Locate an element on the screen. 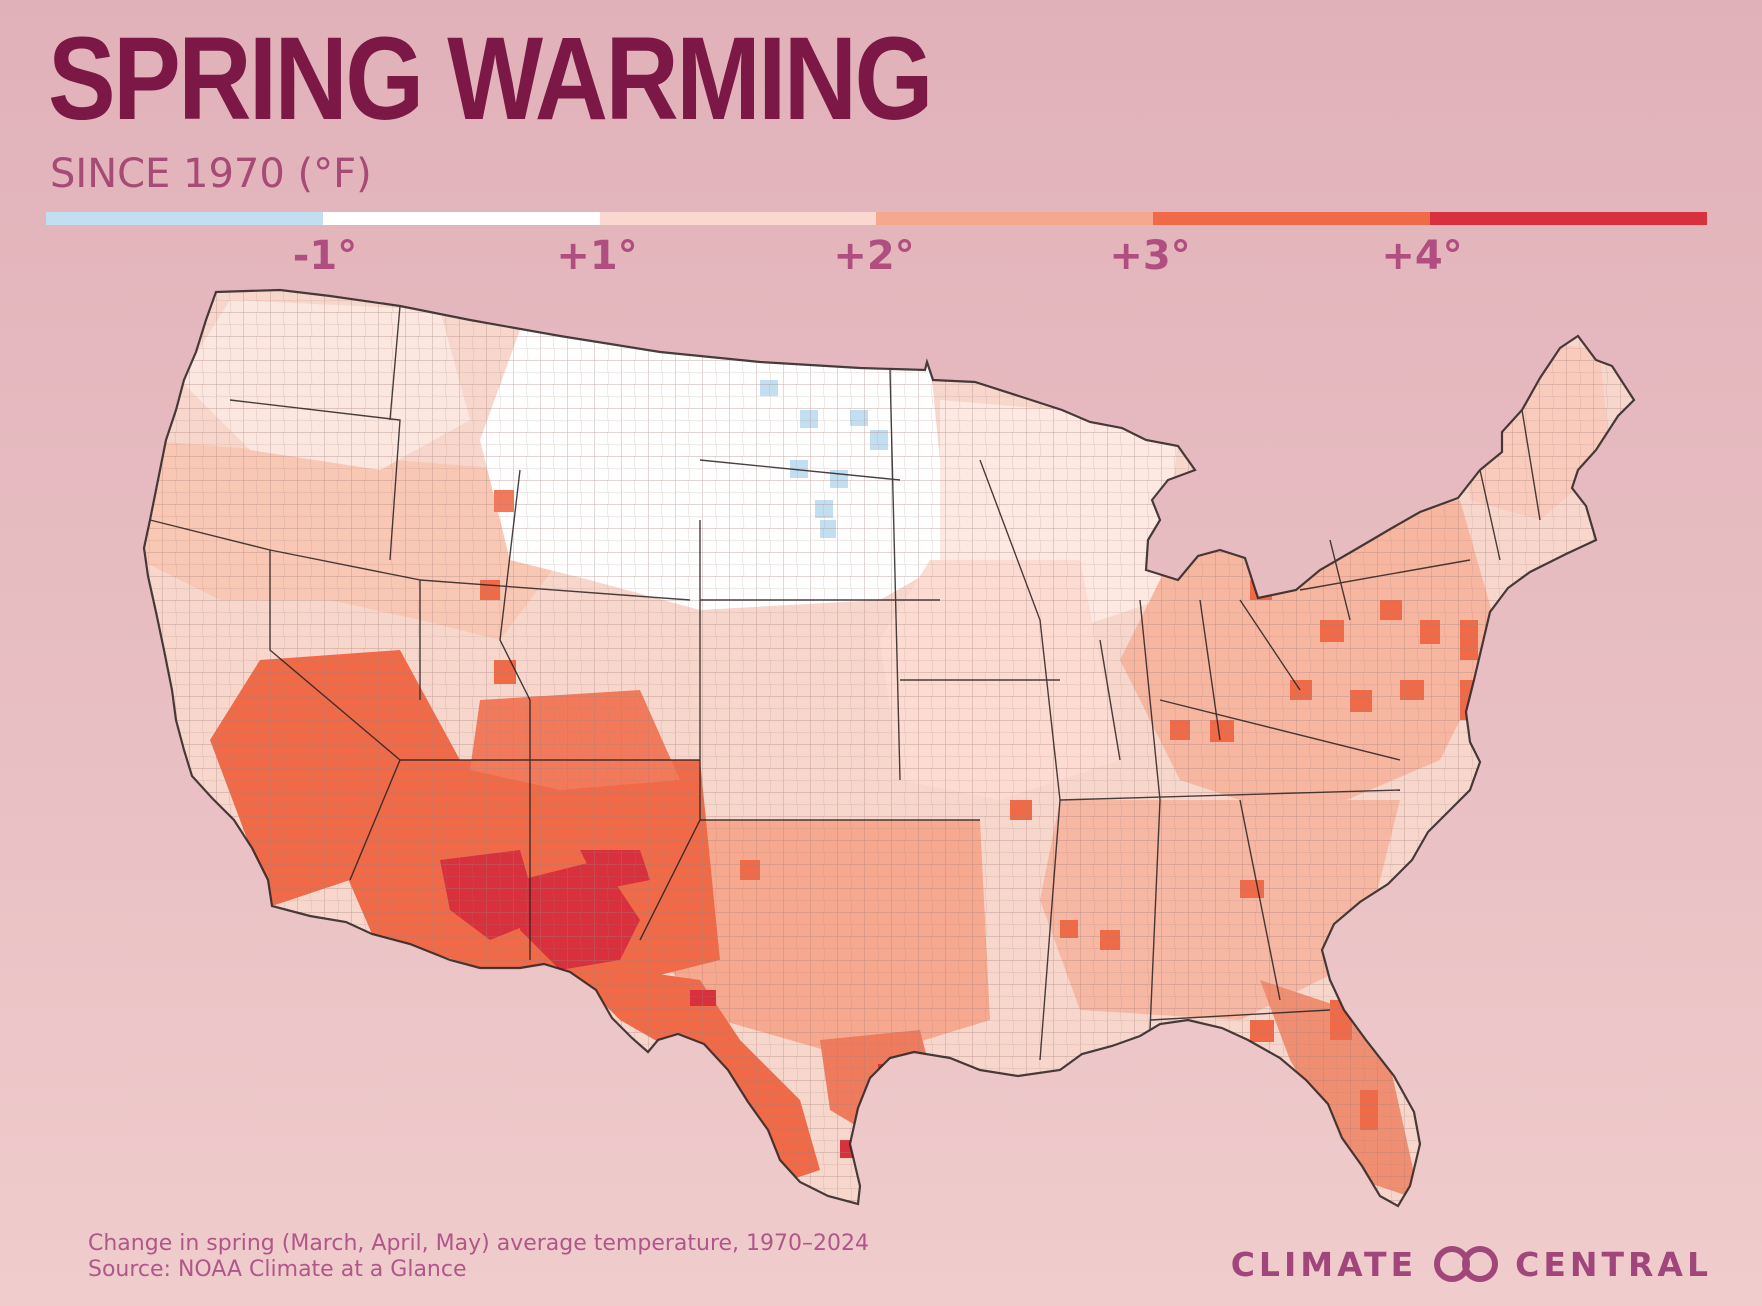 This screenshot has width=1762, height=1306. legend-tick-label: +1° is located at coordinates (597, 256).